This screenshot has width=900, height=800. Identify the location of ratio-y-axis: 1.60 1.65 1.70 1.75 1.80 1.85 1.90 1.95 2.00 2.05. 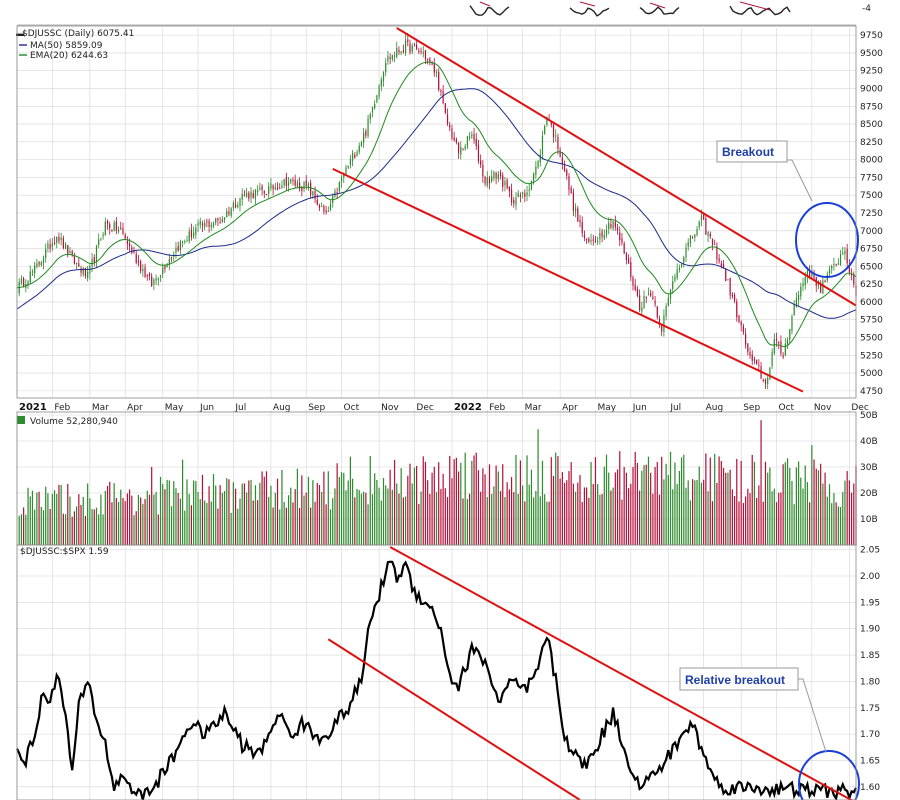
(870, 669).